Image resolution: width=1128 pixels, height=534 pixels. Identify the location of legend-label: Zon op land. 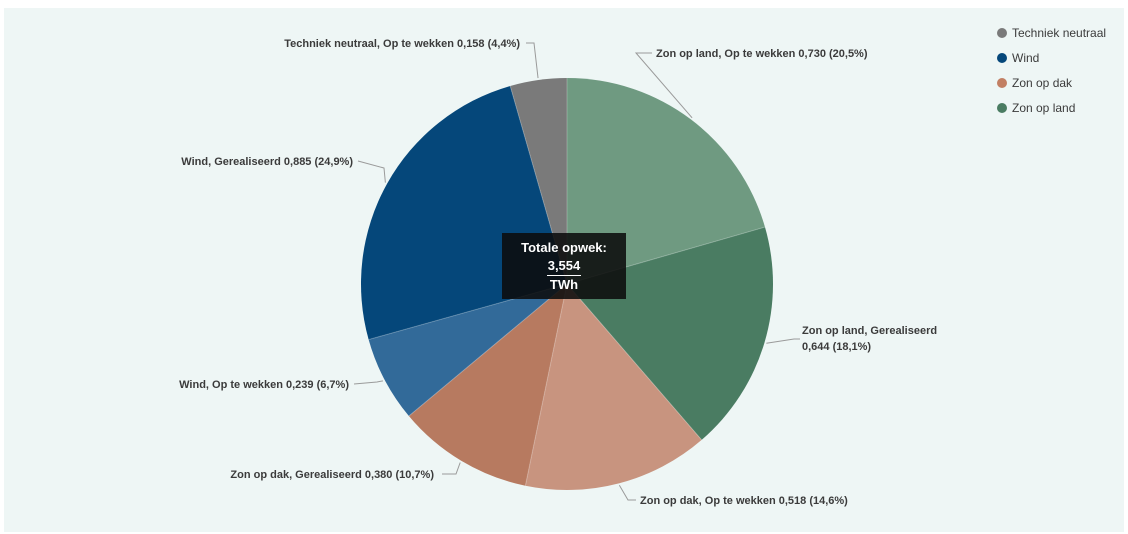
(1043, 108).